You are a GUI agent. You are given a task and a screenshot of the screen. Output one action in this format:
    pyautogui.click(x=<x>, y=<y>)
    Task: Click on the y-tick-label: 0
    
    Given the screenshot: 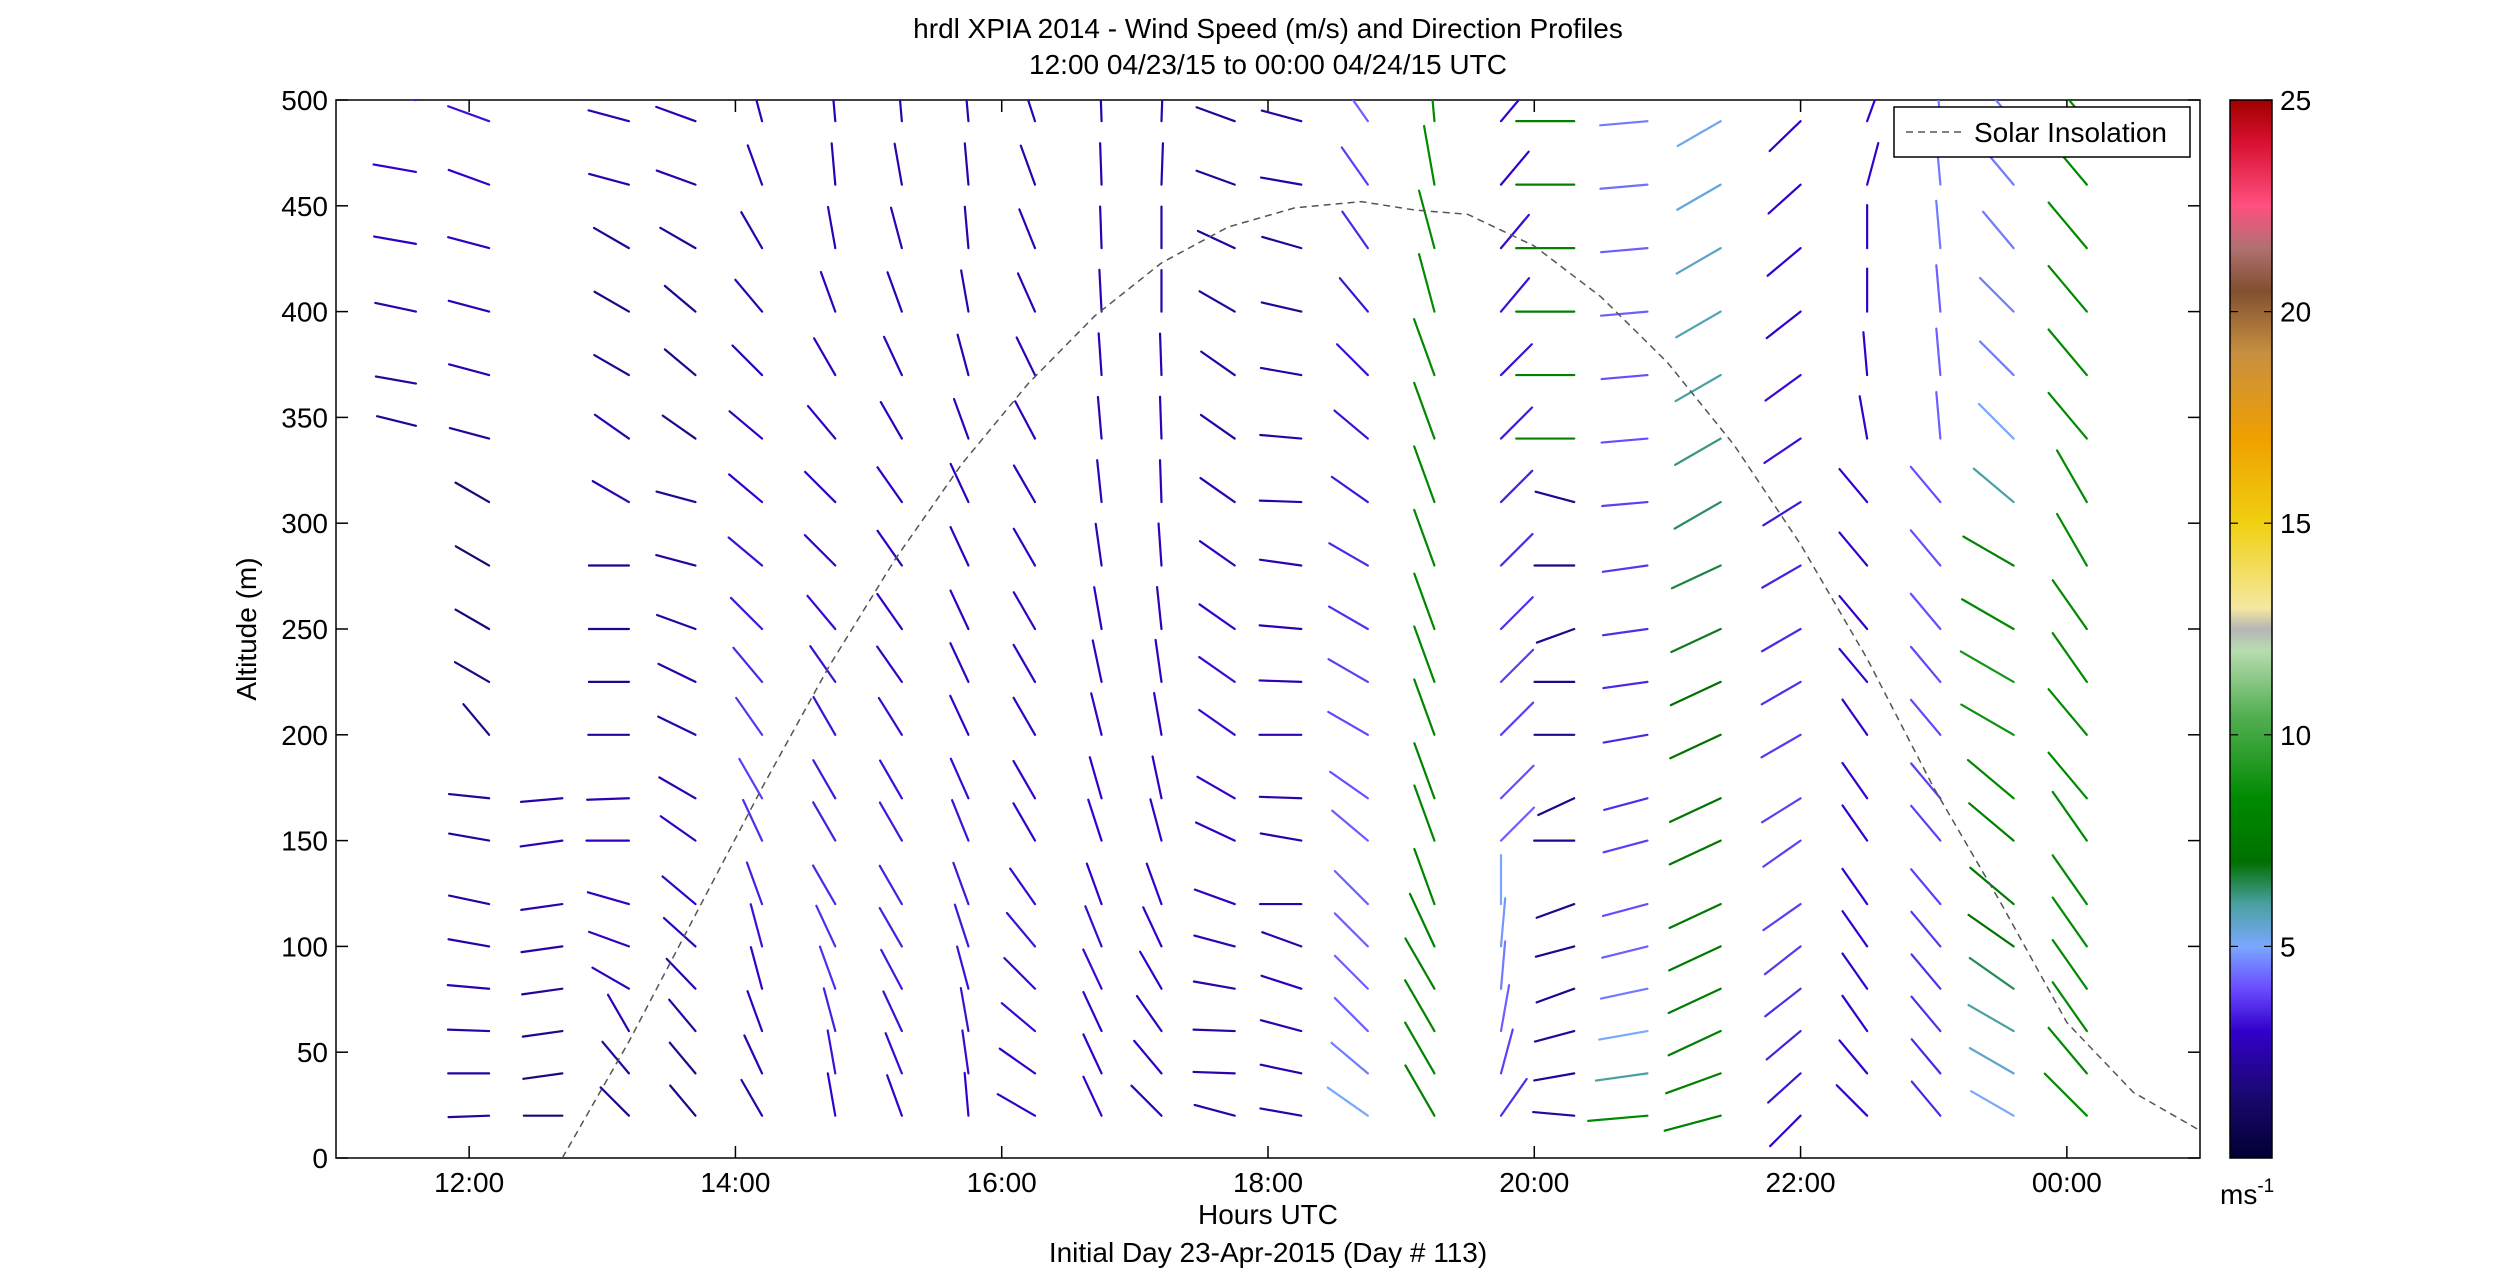 What is the action you would take?
    pyautogui.click(x=320, y=1158)
    